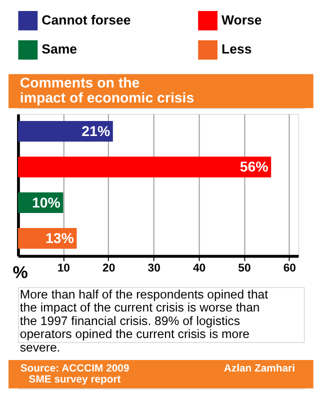  I want to click on x-tick-label: 50, so click(244, 268).